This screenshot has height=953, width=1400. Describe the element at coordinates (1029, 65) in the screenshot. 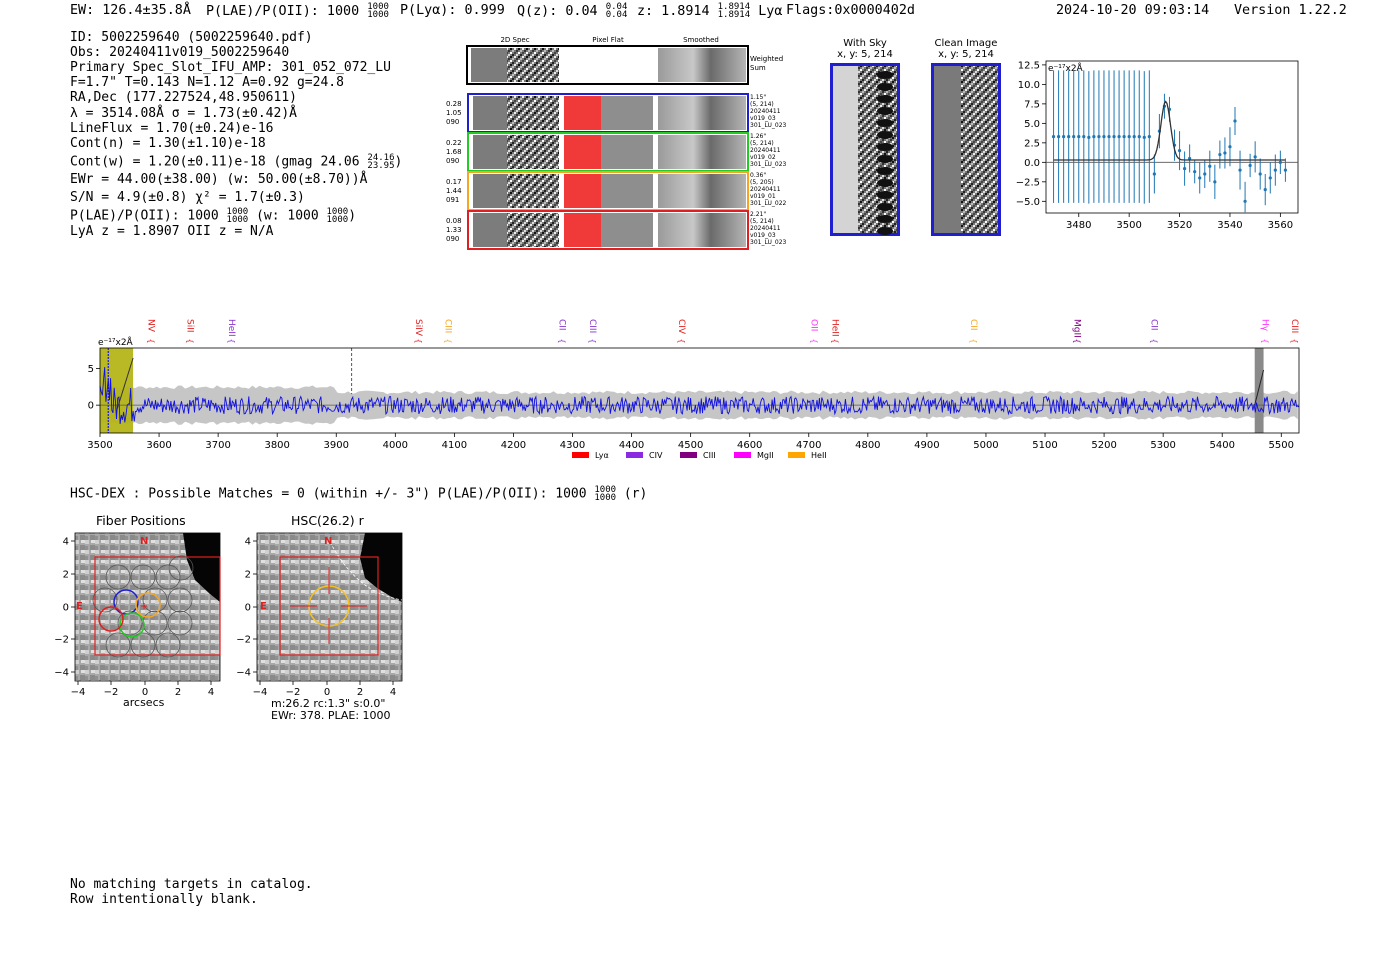

I see `zoom-ytick-label: 12.5` at that location.